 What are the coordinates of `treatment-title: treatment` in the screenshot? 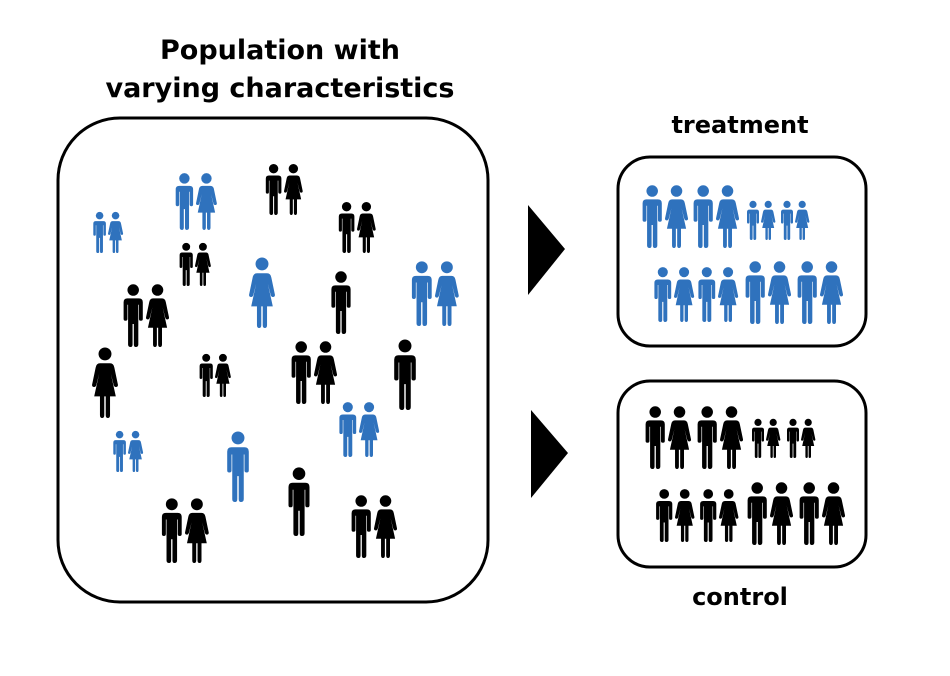 It's located at (740, 125).